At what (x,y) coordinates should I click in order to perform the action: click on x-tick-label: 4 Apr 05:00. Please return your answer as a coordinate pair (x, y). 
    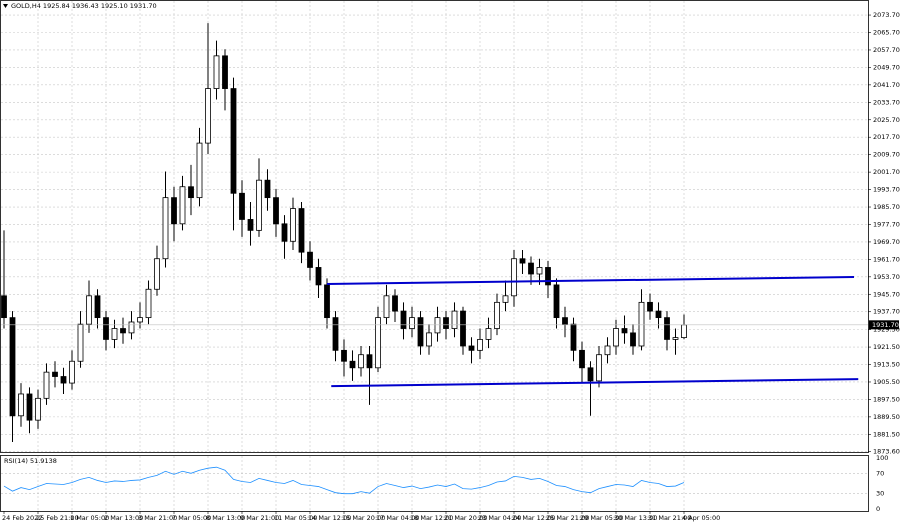
    Looking at the image, I should click on (701, 518).